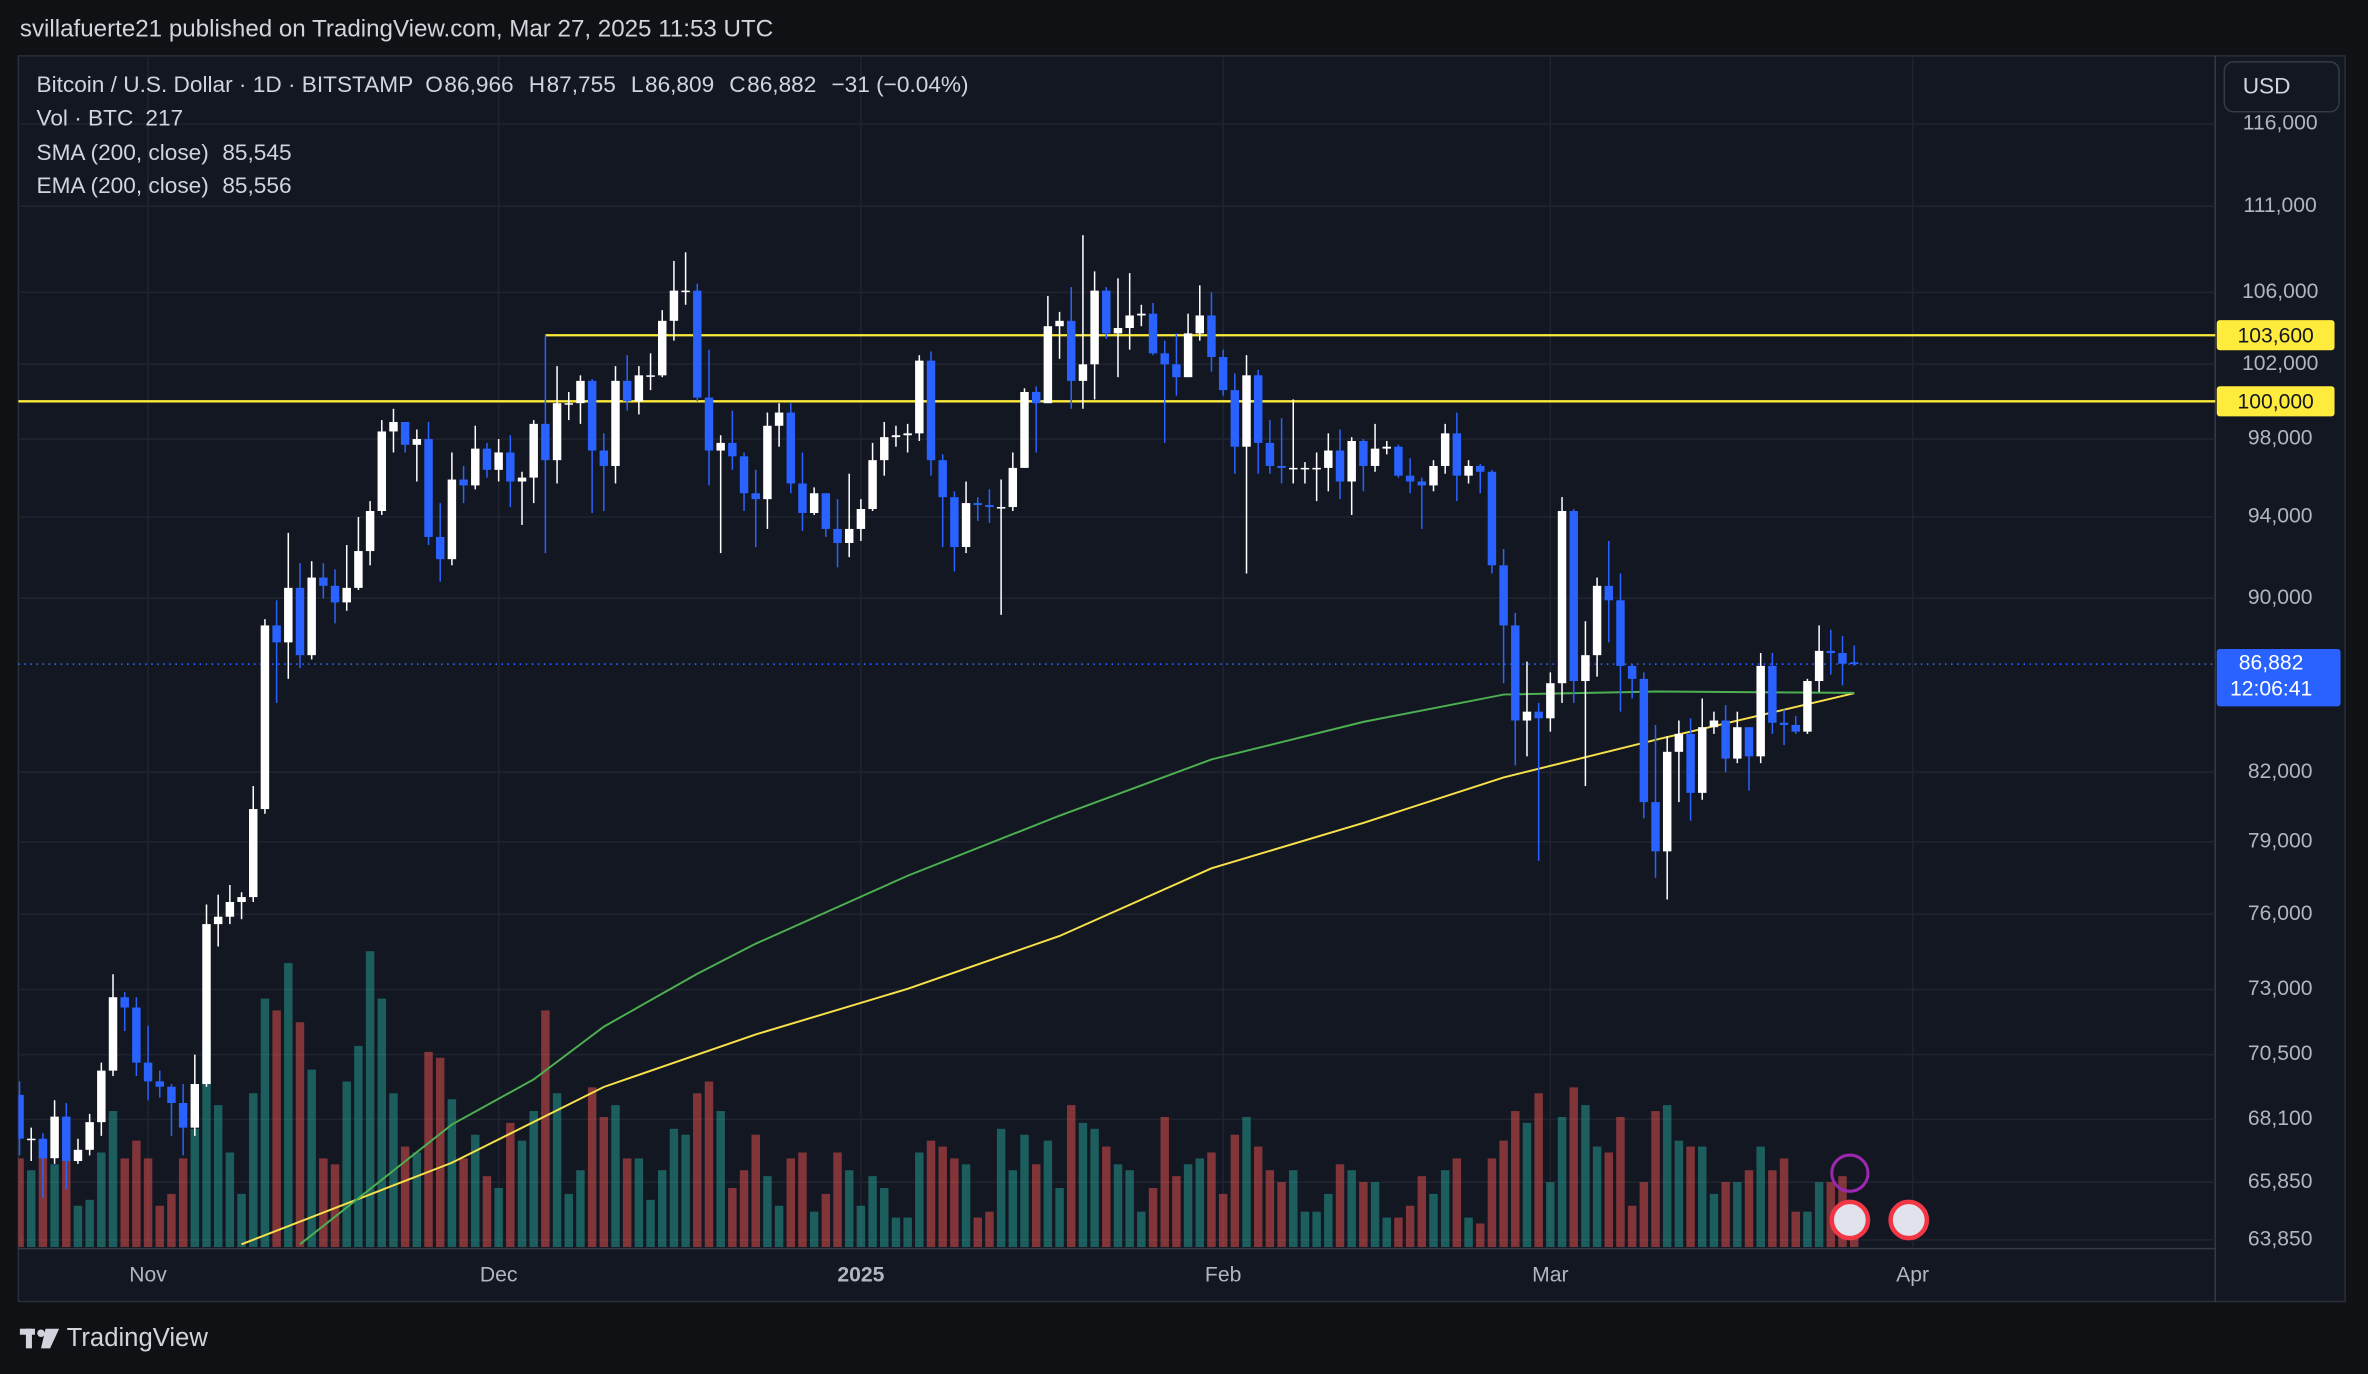  Describe the element at coordinates (2280, 840) in the screenshot. I see `y-tick-label: 79,000` at that location.